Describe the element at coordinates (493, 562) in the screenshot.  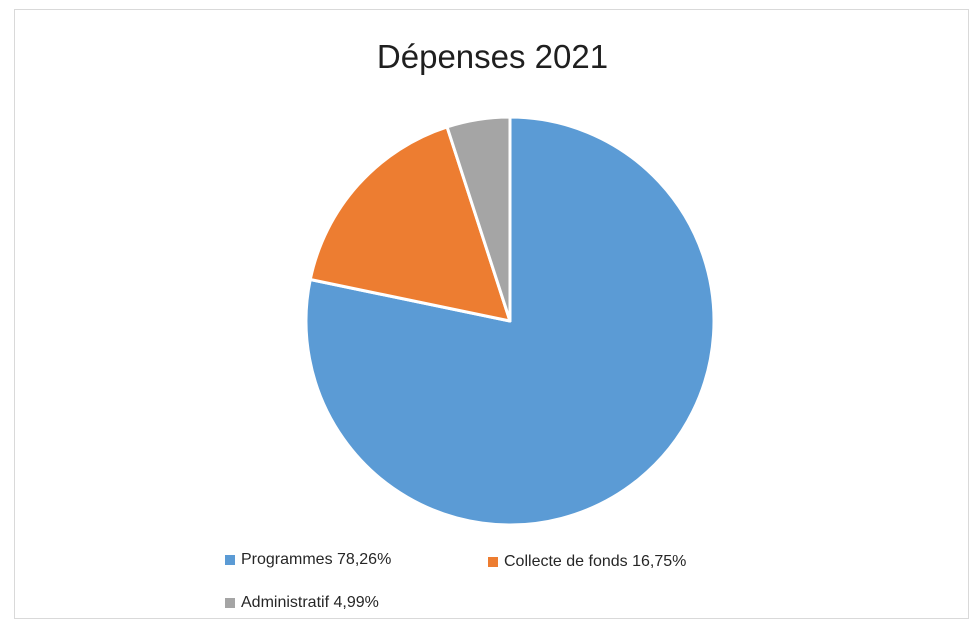
I see `legend-swatch-collecte-de-fonds` at that location.